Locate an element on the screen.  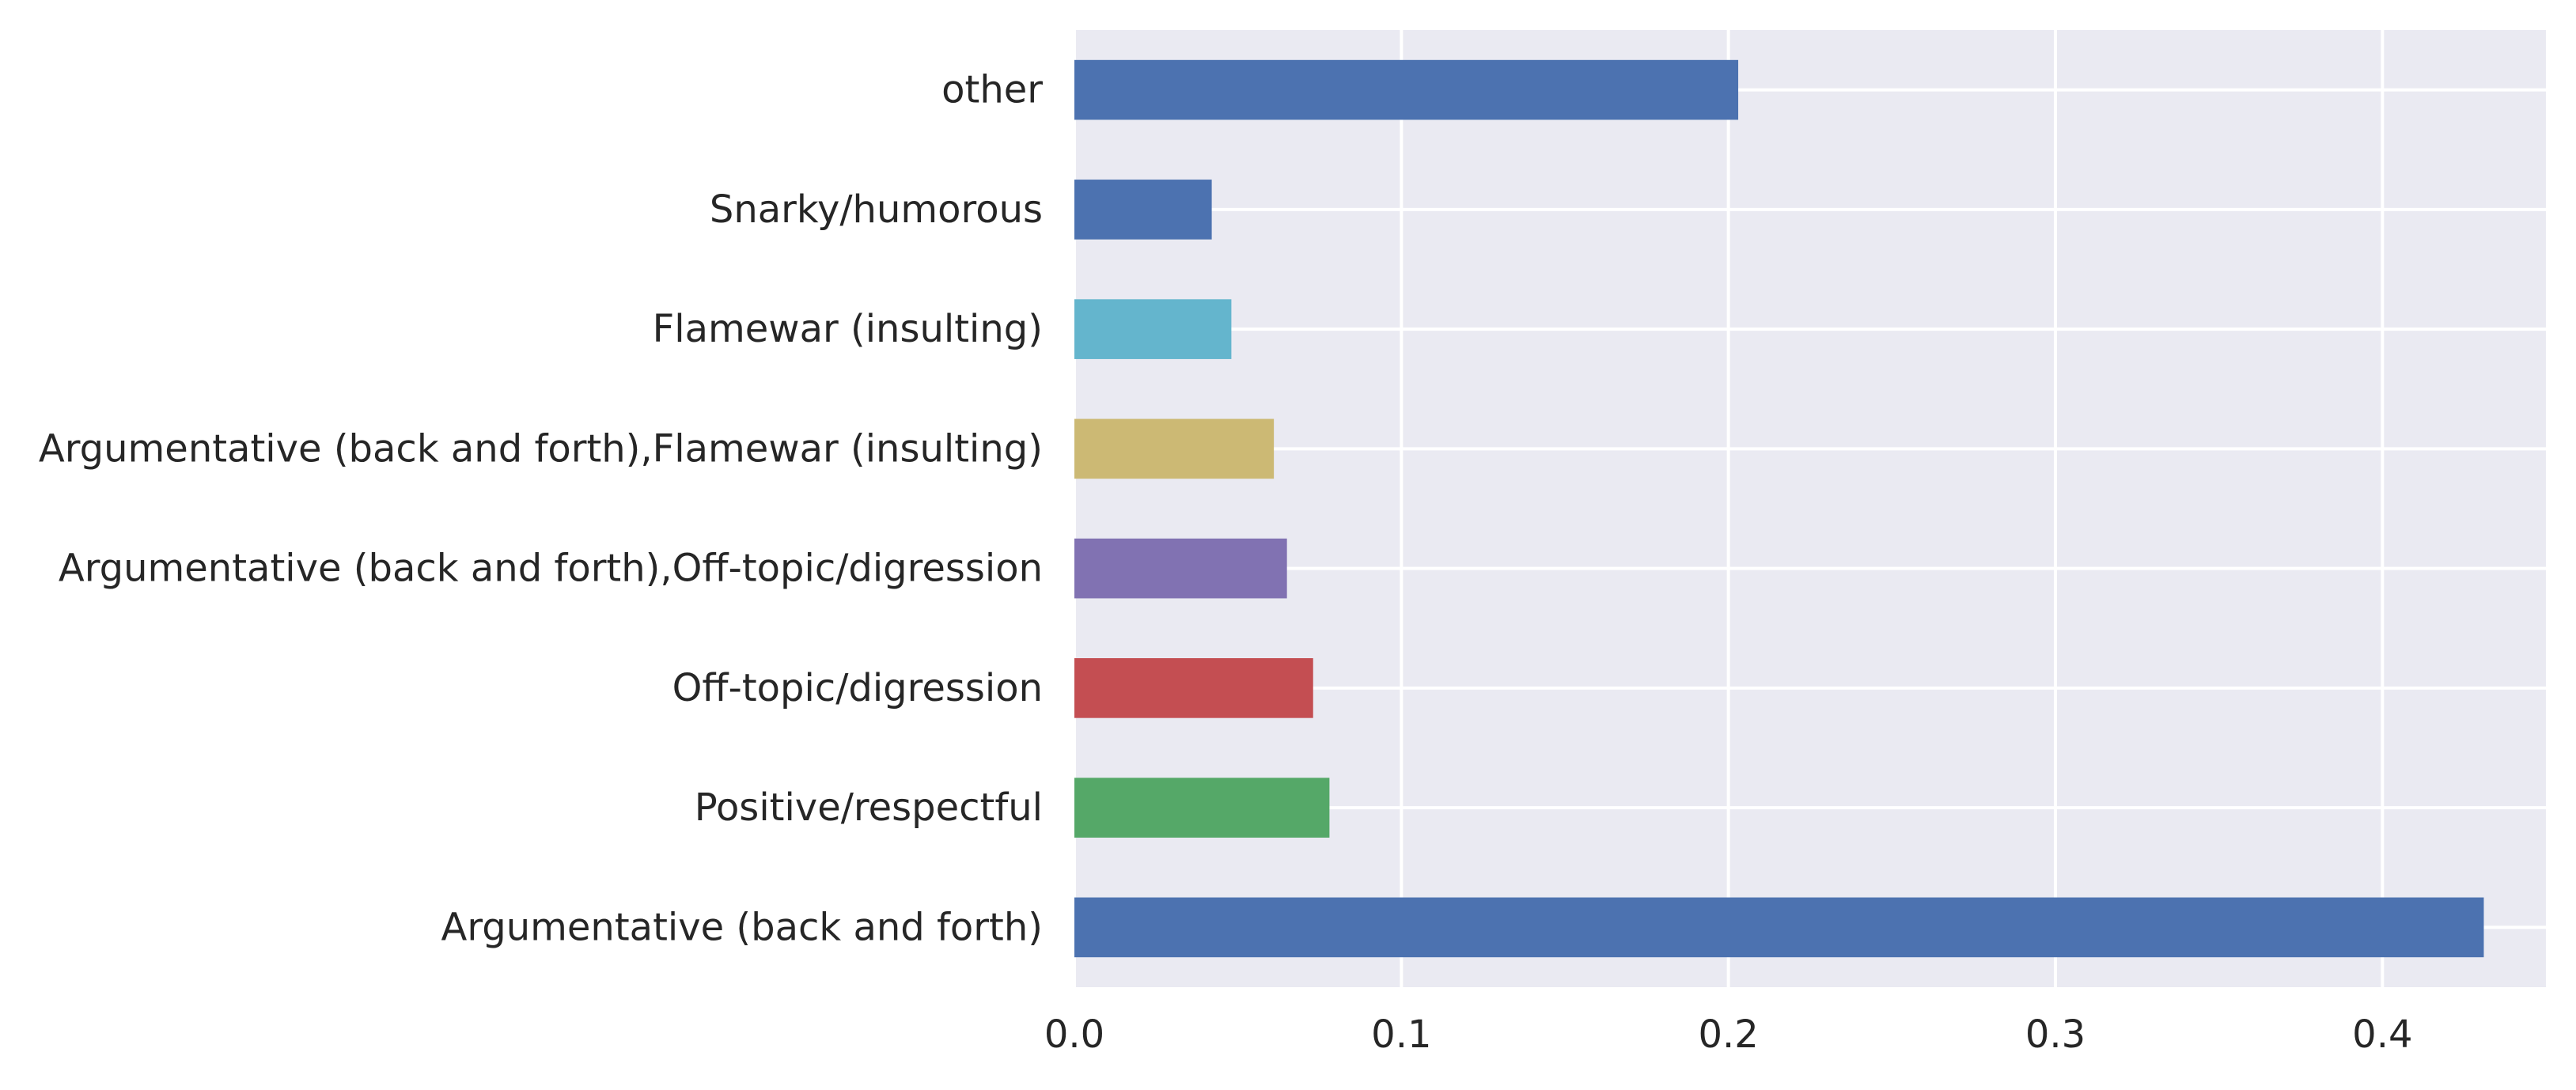
x-tick-label: 0.2 is located at coordinates (1728, 1034).